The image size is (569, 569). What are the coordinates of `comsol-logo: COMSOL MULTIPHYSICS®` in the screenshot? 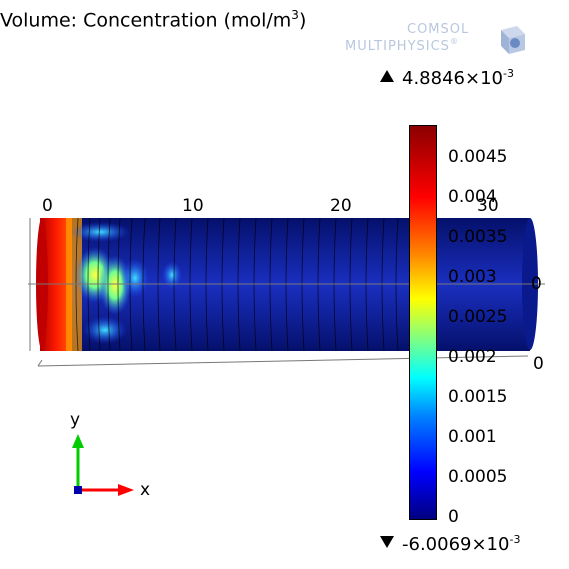 It's located at (440, 39).